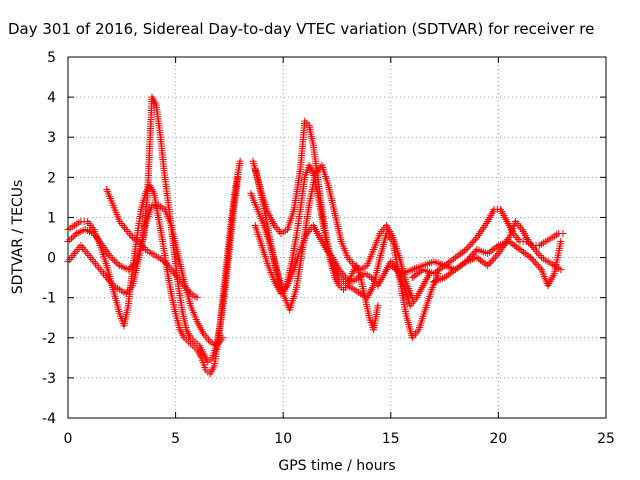  Describe the element at coordinates (51, 178) in the screenshot. I see `y-tick-label: 2` at that location.